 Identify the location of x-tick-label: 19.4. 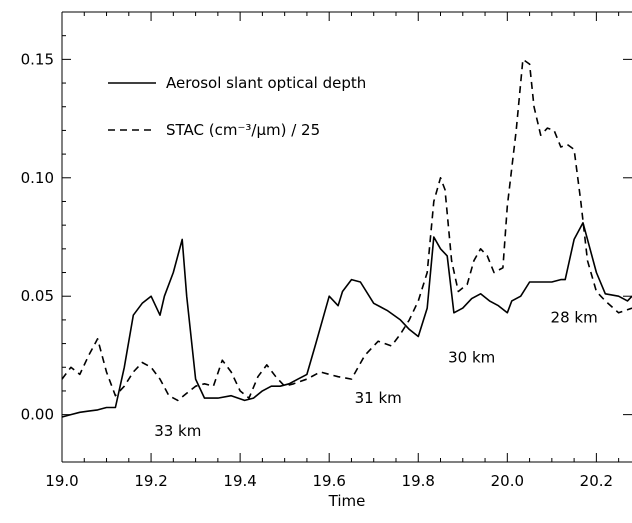
(239, 481).